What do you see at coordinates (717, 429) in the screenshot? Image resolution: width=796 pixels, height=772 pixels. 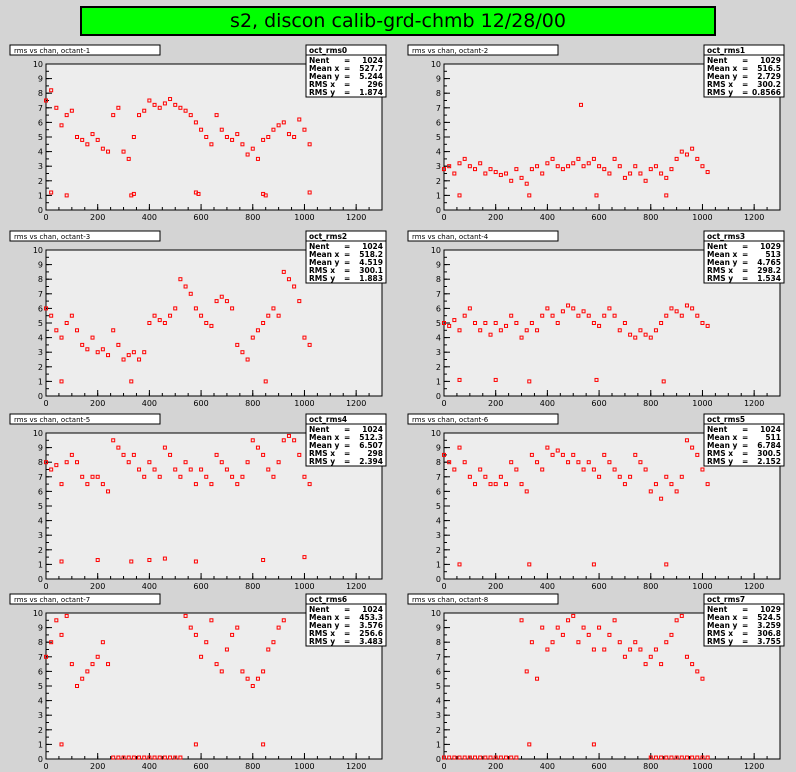 I see `stats-key: Nent` at bounding box center [717, 429].